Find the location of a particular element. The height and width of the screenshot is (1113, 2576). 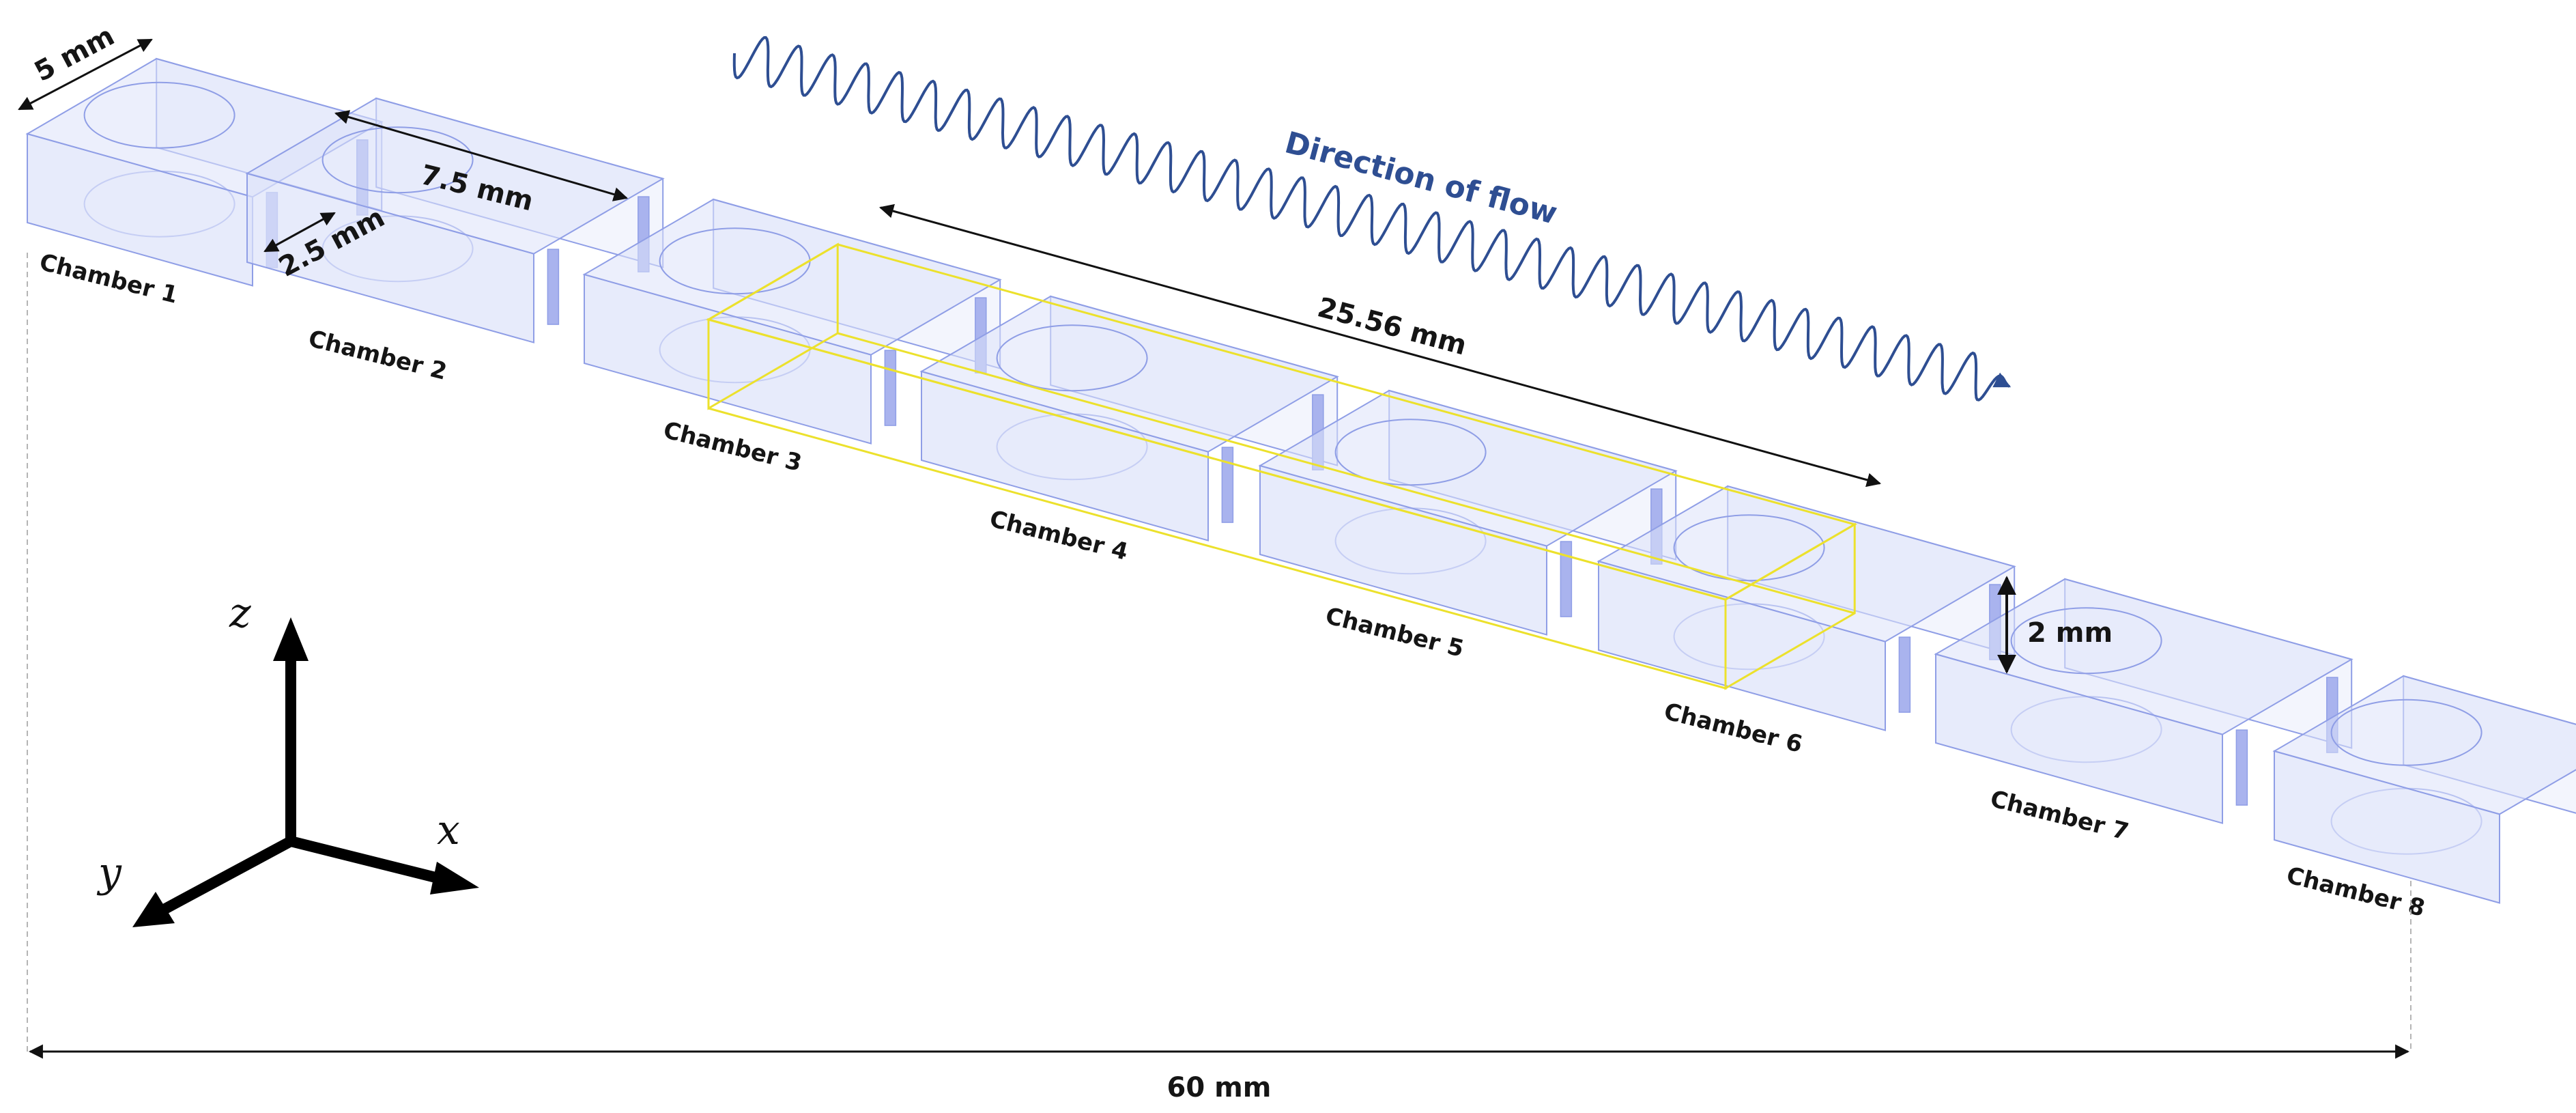

z-axis-arrowhead is located at coordinates (291, 639).